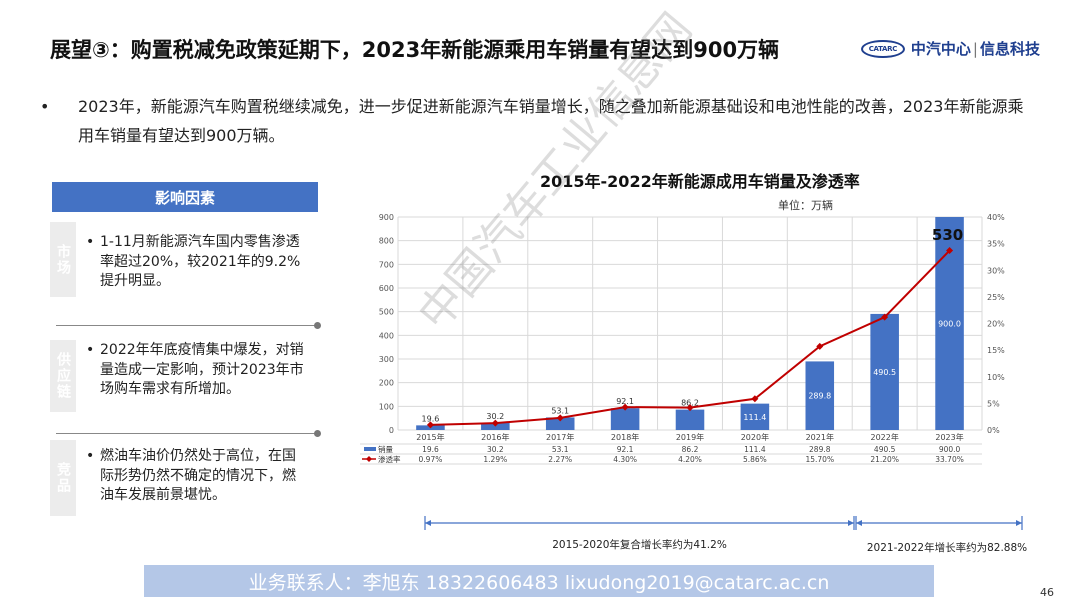  I want to click on legend-line-value: 33.70%, so click(949, 459).